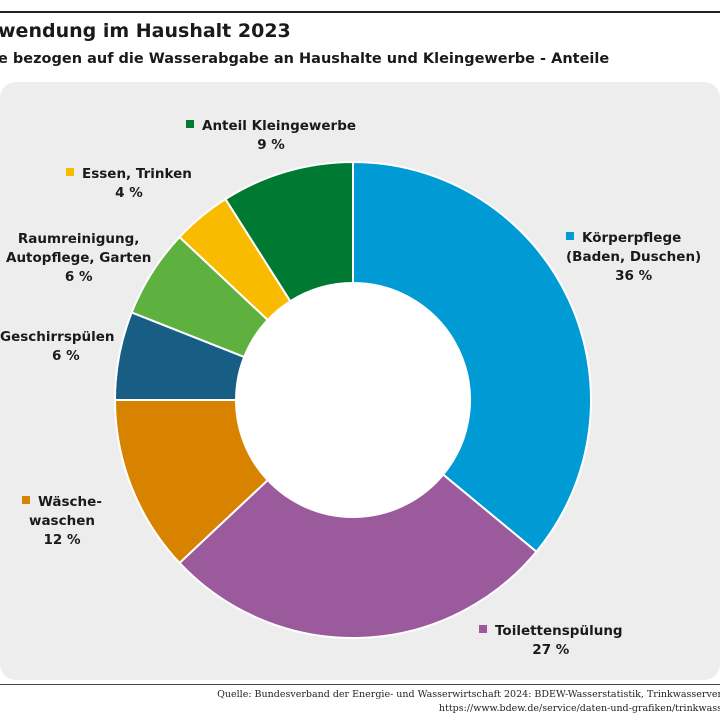  Describe the element at coordinates (190, 124) in the screenshot. I see `legend-swatch-kleingewerbe` at that location.